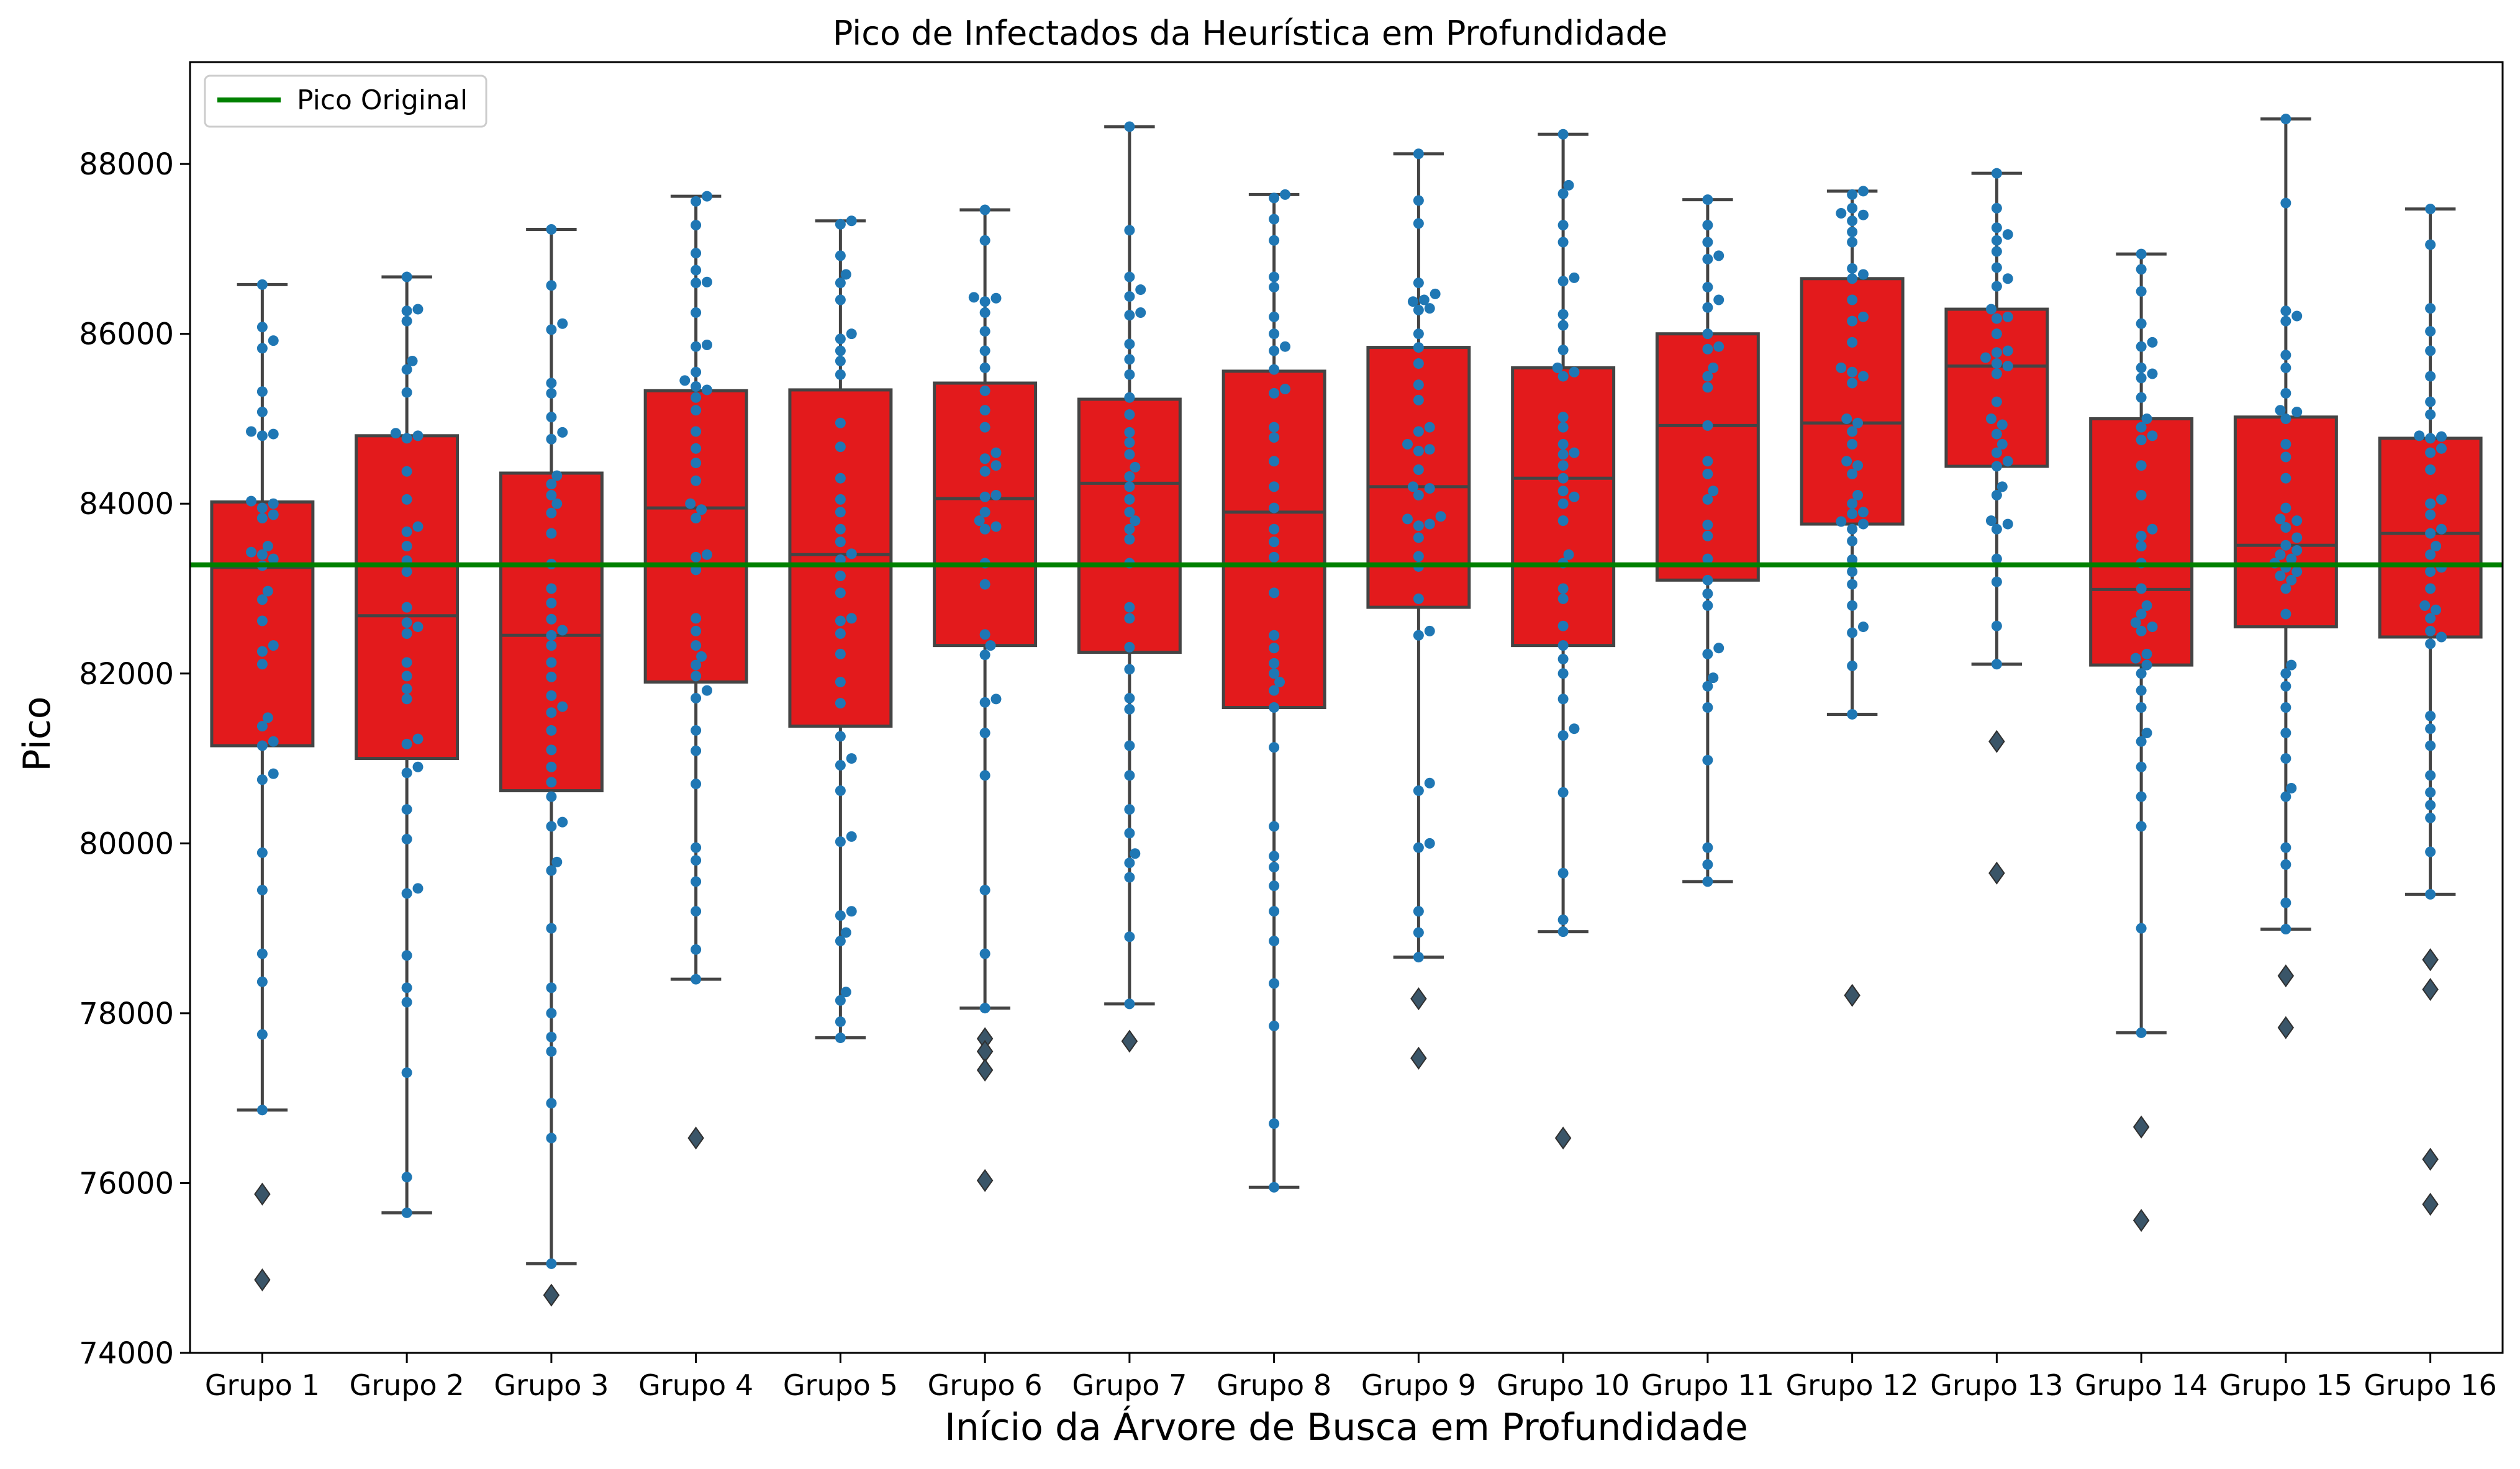 Image resolution: width=2520 pixels, height=1469 pixels. What do you see at coordinates (2141, 1385) in the screenshot?
I see `x-tick-label: Grupo 14` at bounding box center [2141, 1385].